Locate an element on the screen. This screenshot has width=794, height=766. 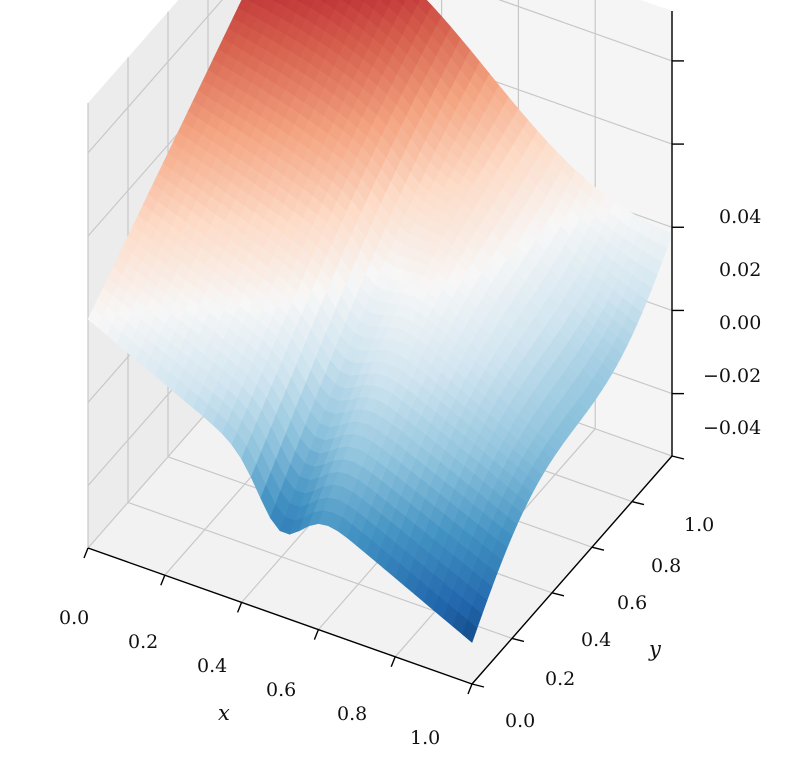
y-tick-label: 0.8 is located at coordinates (666, 566).